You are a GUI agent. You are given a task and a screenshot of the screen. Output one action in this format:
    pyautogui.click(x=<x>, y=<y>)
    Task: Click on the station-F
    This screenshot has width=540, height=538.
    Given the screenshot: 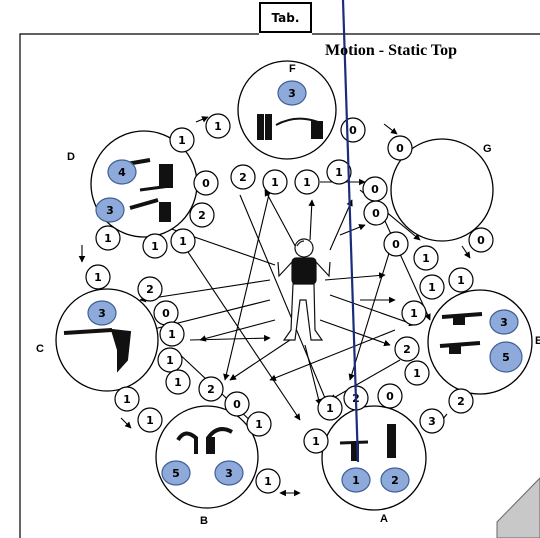 What is the action you would take?
    pyautogui.click(x=287, y=110)
    